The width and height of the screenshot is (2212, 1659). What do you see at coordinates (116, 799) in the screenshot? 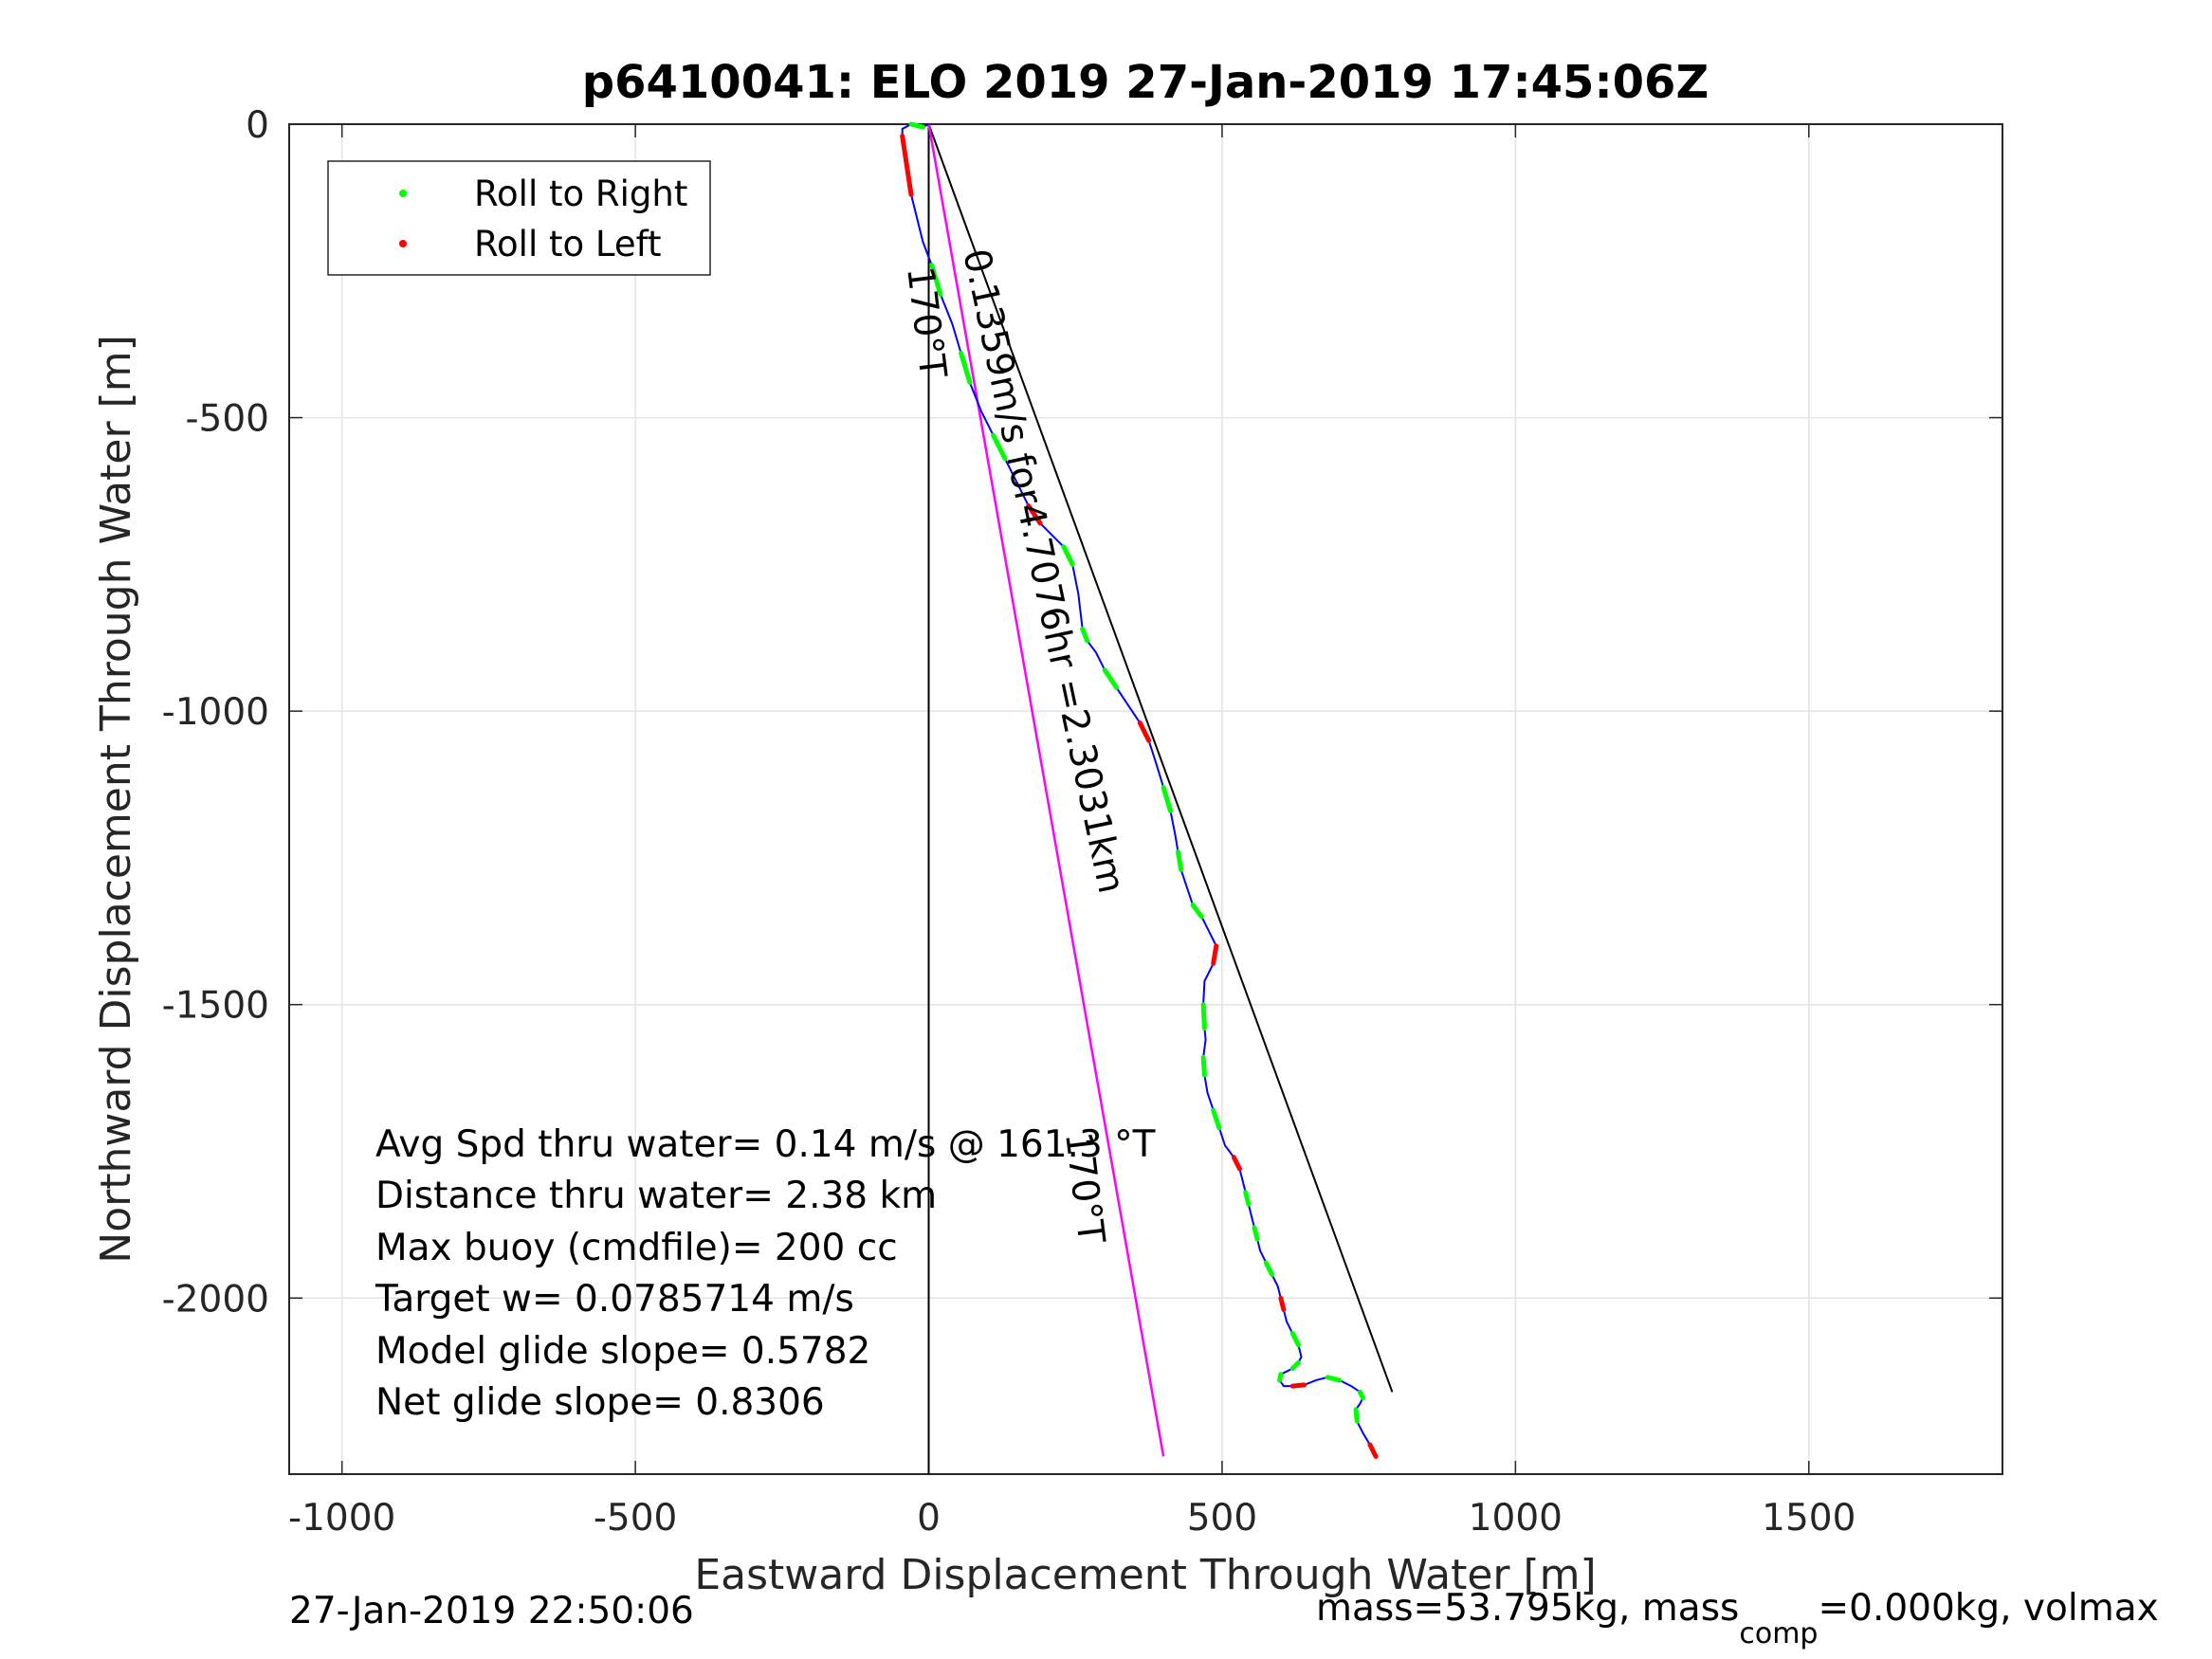
I see `y-axis-label: Northward Displacement Through Water [m]` at bounding box center [116, 799].